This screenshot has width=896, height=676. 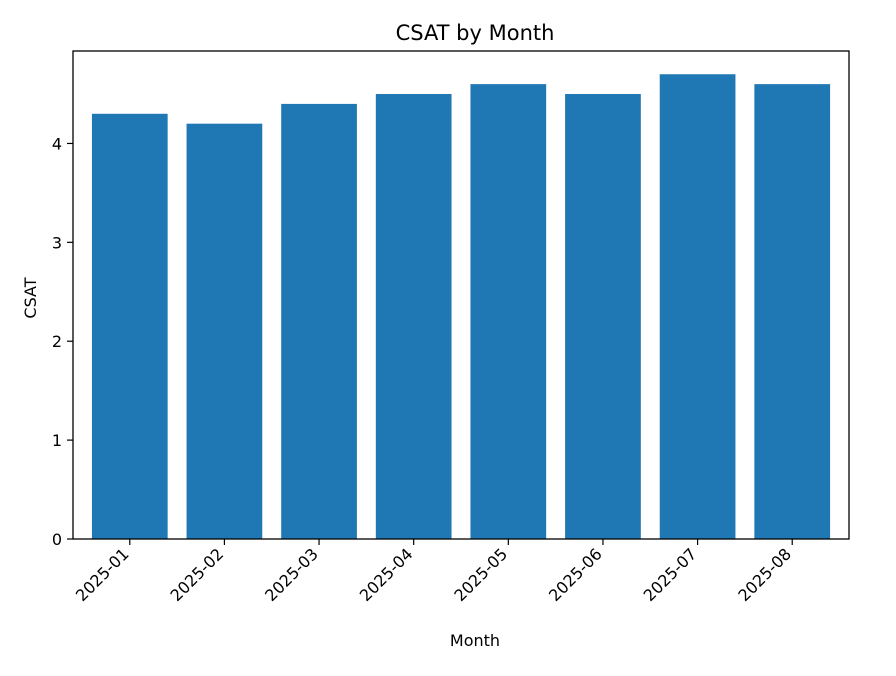 I want to click on x-tick-label: 2025-01, so click(x=102, y=574).